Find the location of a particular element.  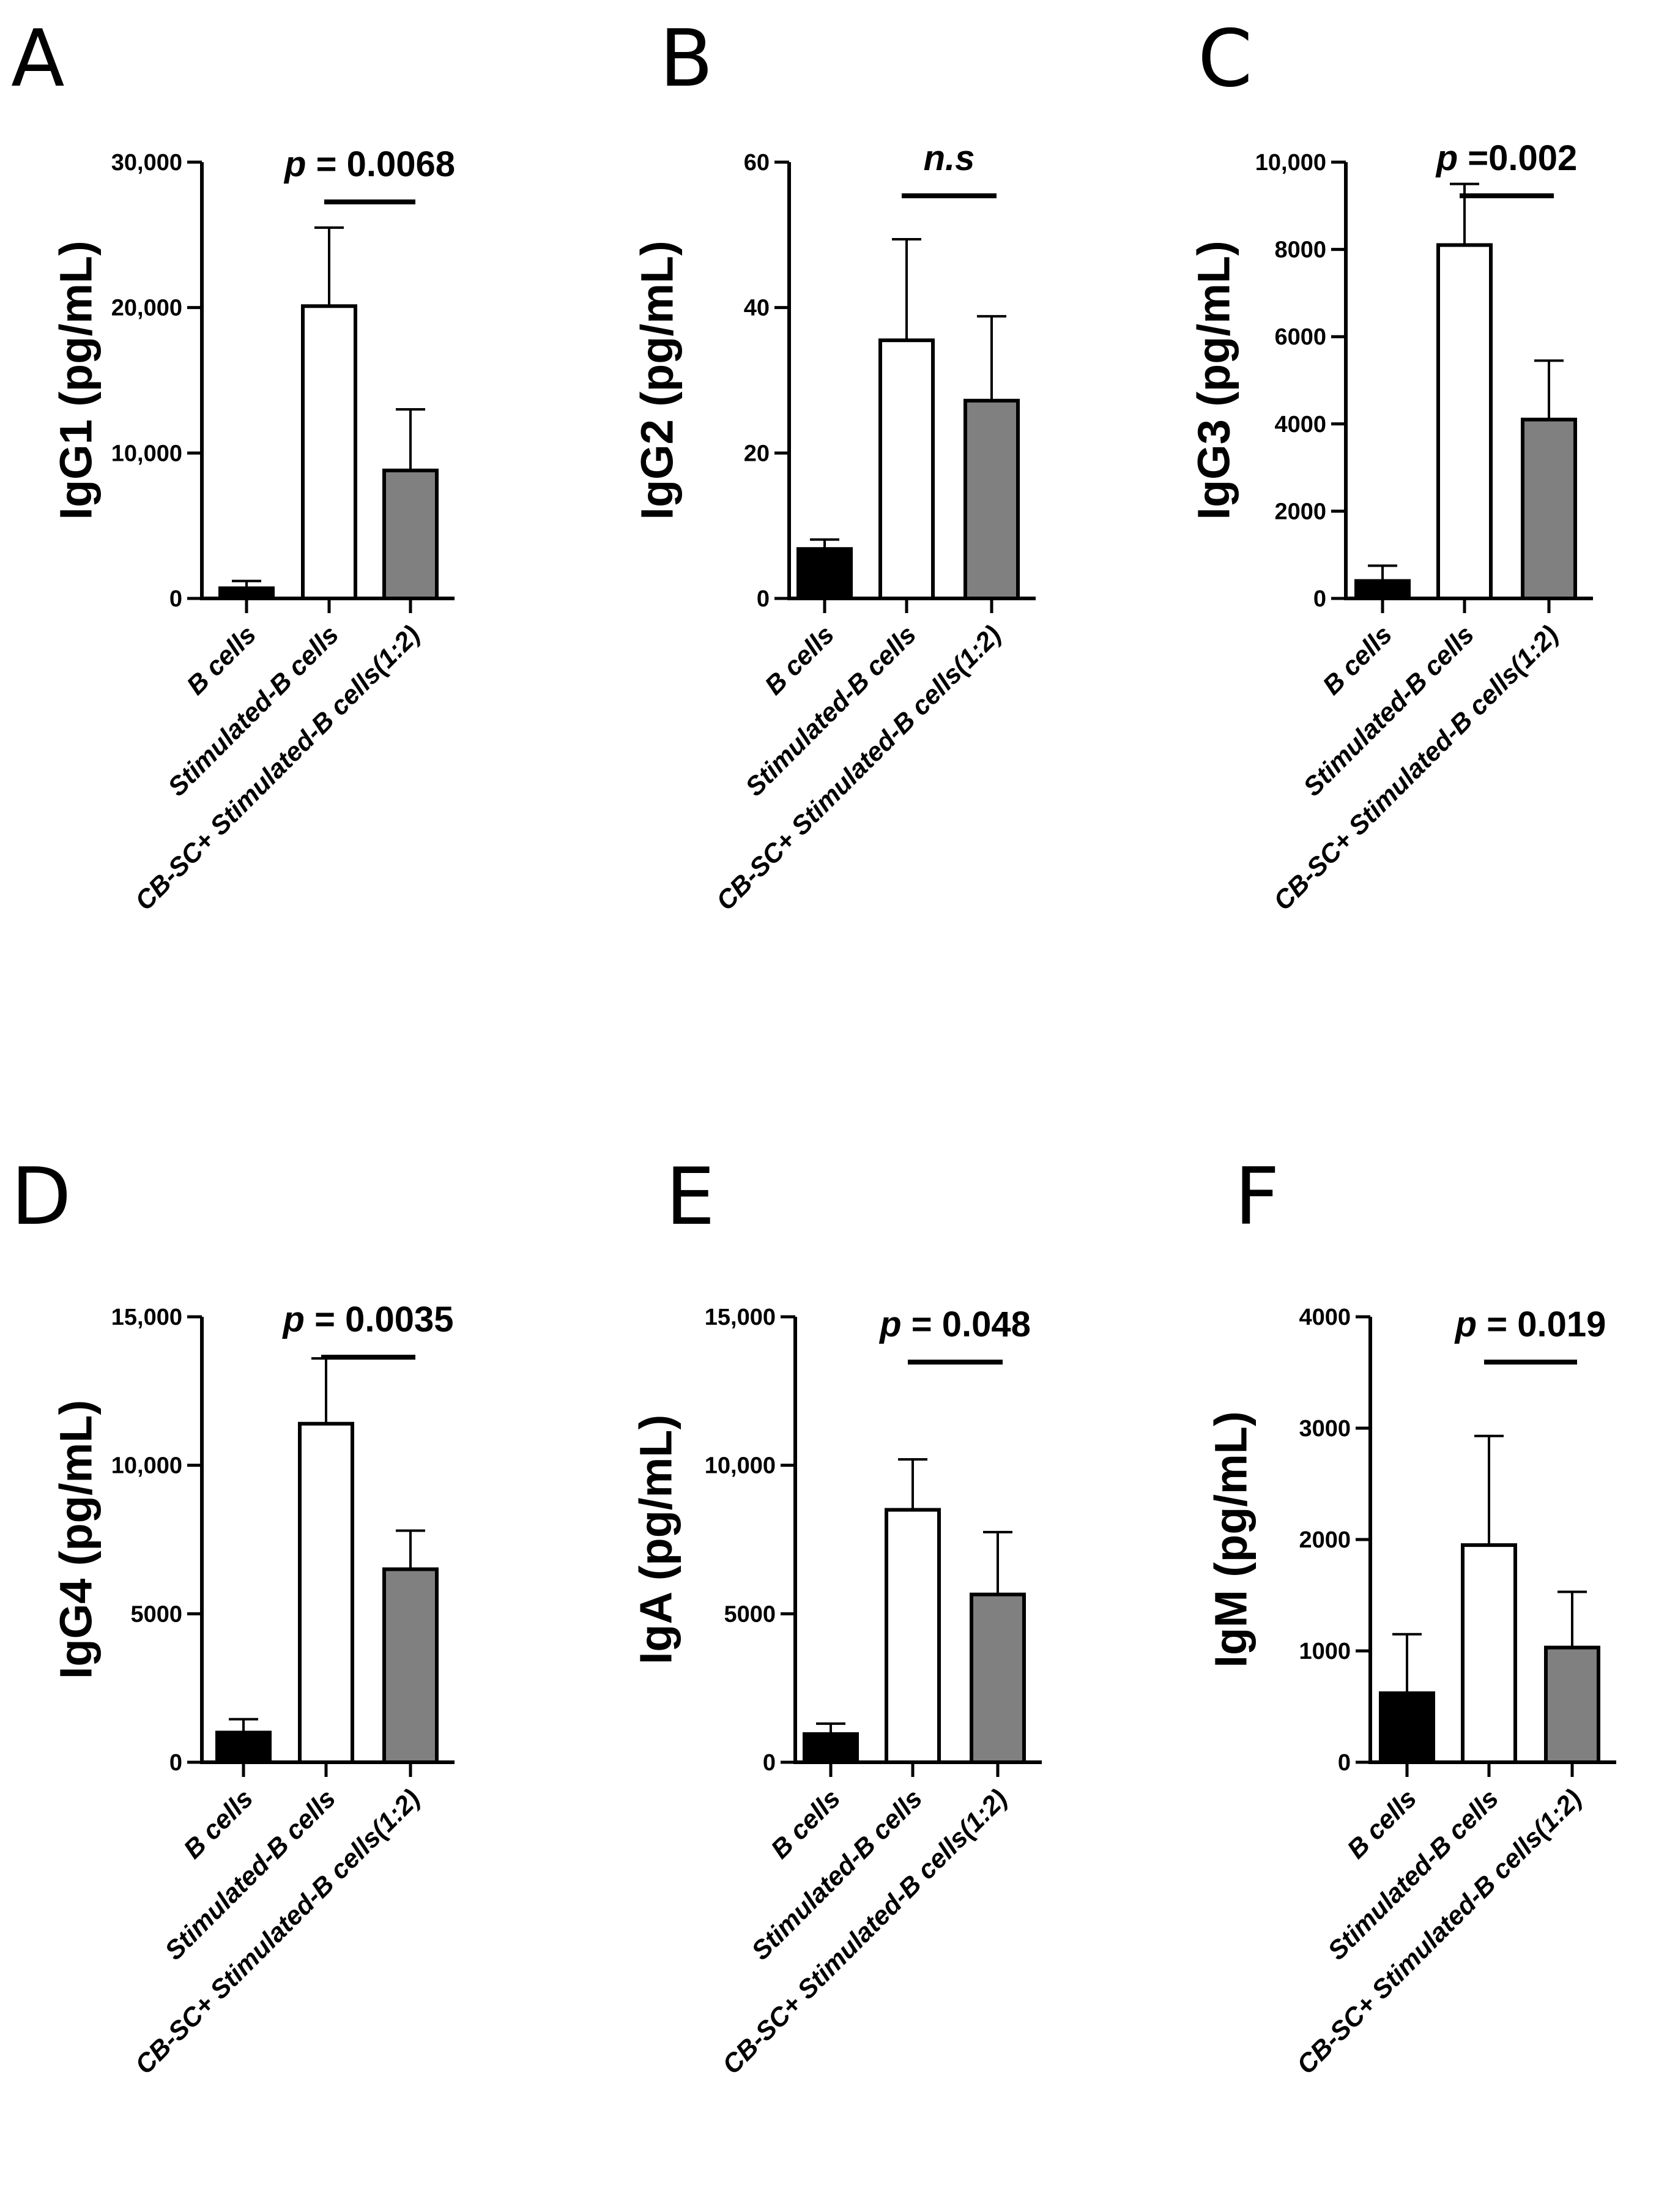

significance-label: p = 0.019 is located at coordinates (1530, 1325).